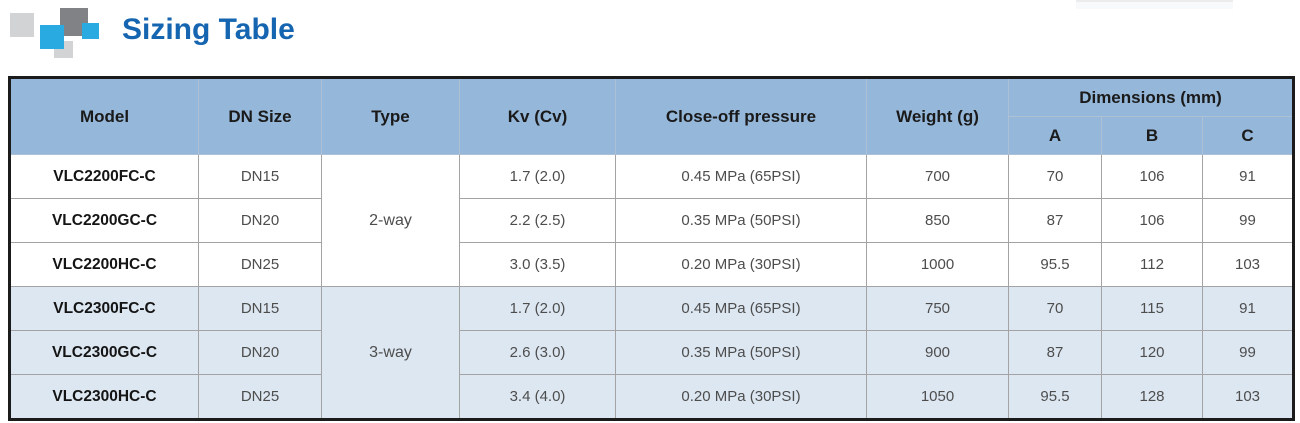  Describe the element at coordinates (937, 352) in the screenshot. I see `weight-cell: 900` at that location.